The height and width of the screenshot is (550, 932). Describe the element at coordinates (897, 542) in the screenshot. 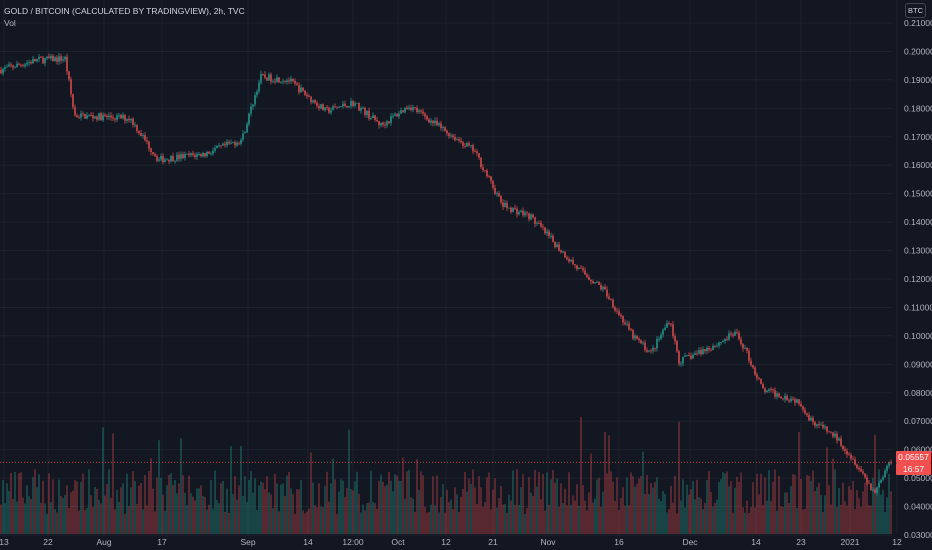

I see `time-tick-label: 12` at that location.